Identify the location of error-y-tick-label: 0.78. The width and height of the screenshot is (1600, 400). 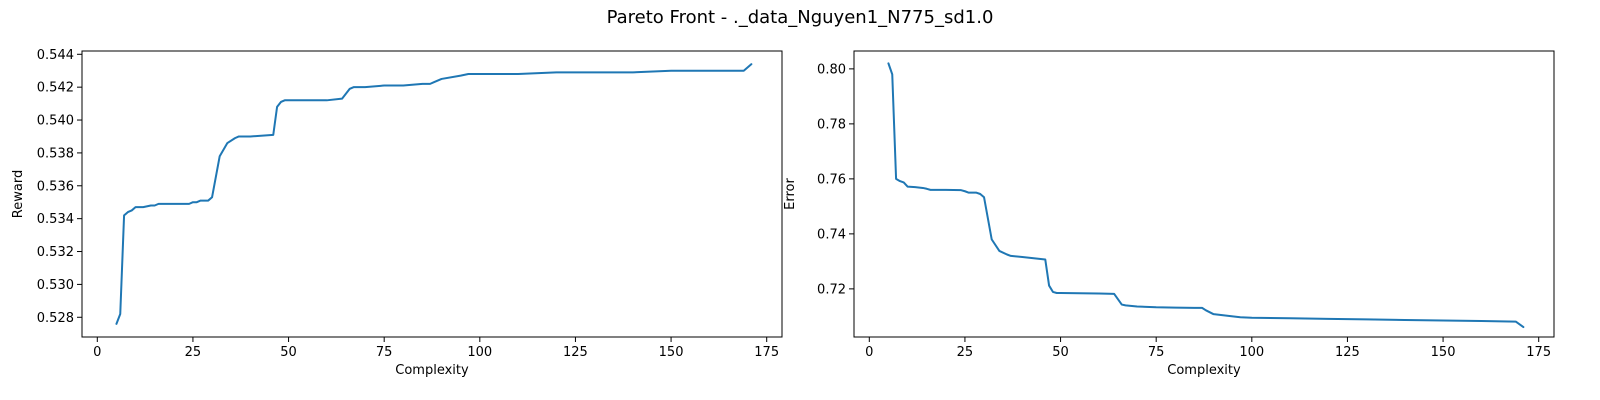
(831, 124).